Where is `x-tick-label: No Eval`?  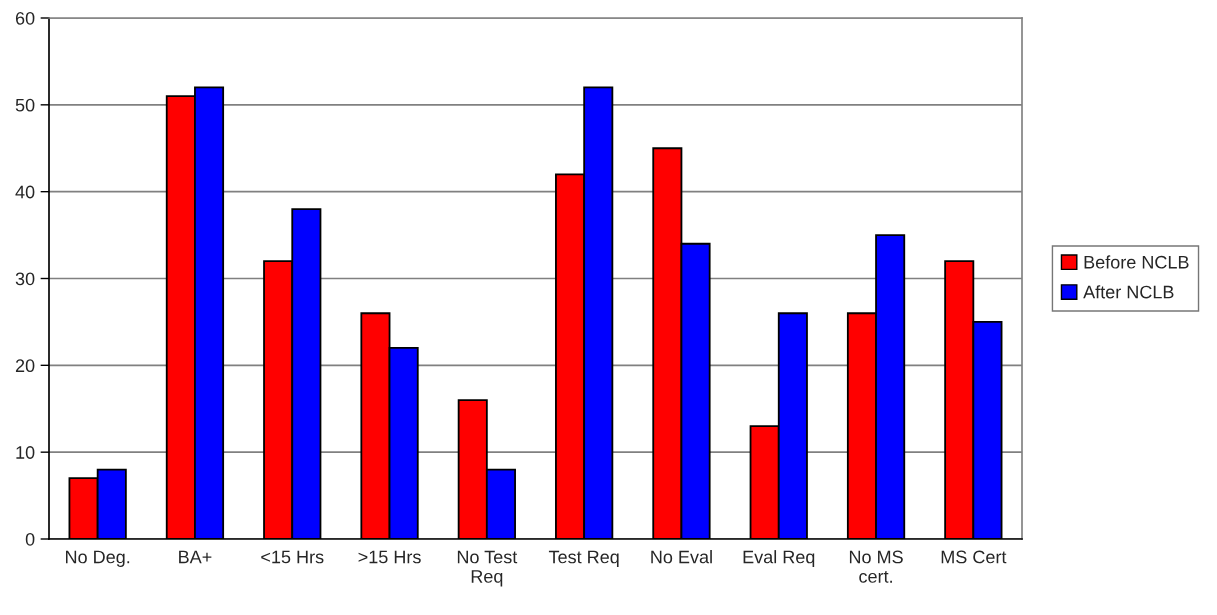
x-tick-label: No Eval is located at coordinates (681, 557).